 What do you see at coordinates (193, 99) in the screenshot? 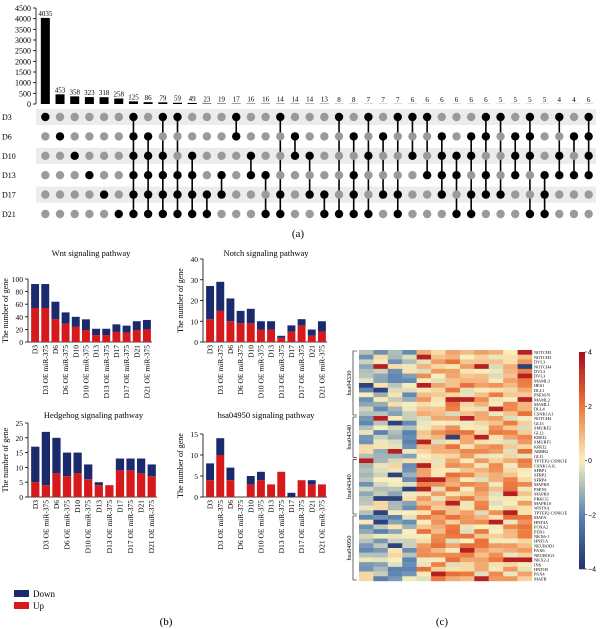
I see `upset-bar-label: 49` at bounding box center [193, 99].